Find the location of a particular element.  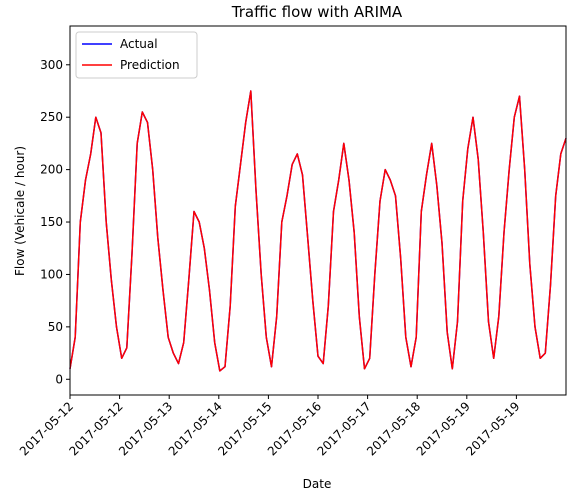

y-tick-label: 250 is located at coordinates (51, 117).